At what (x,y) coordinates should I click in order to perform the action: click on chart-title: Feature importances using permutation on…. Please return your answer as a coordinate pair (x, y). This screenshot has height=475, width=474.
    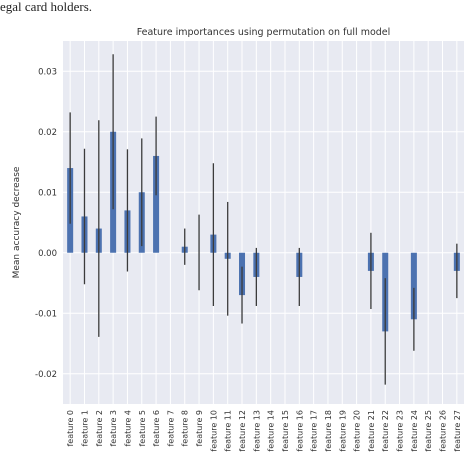
    Looking at the image, I should click on (264, 32).